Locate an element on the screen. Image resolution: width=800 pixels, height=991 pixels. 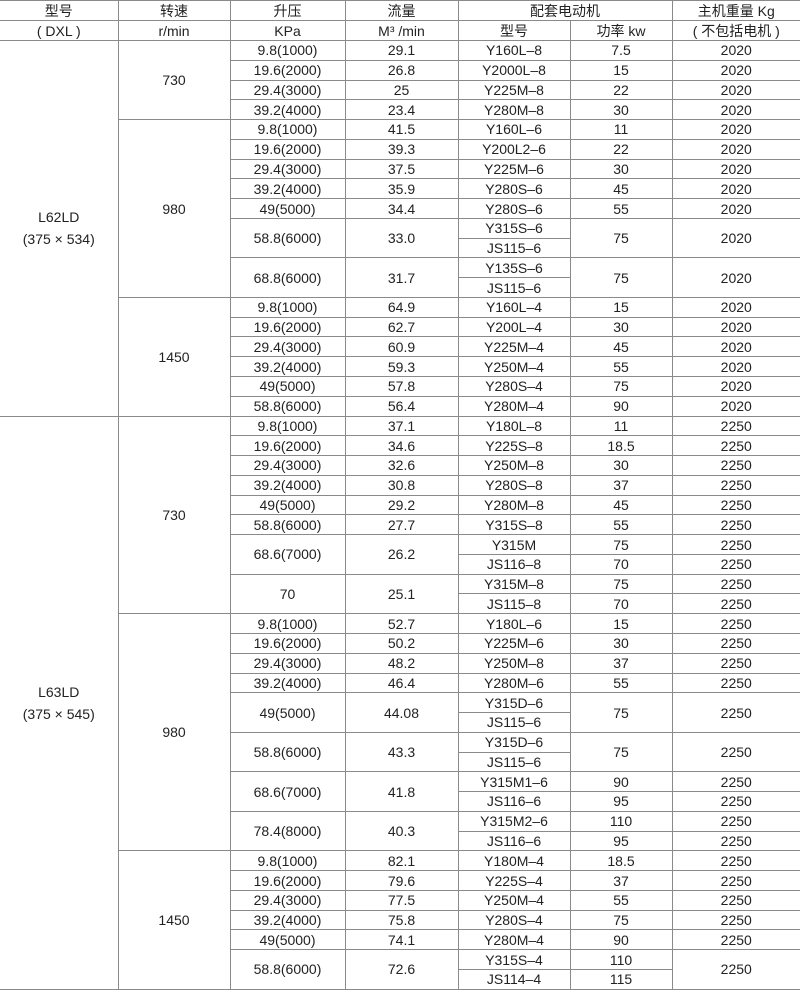
motor-type-cell: Y315S–4 is located at coordinates (514, 959).